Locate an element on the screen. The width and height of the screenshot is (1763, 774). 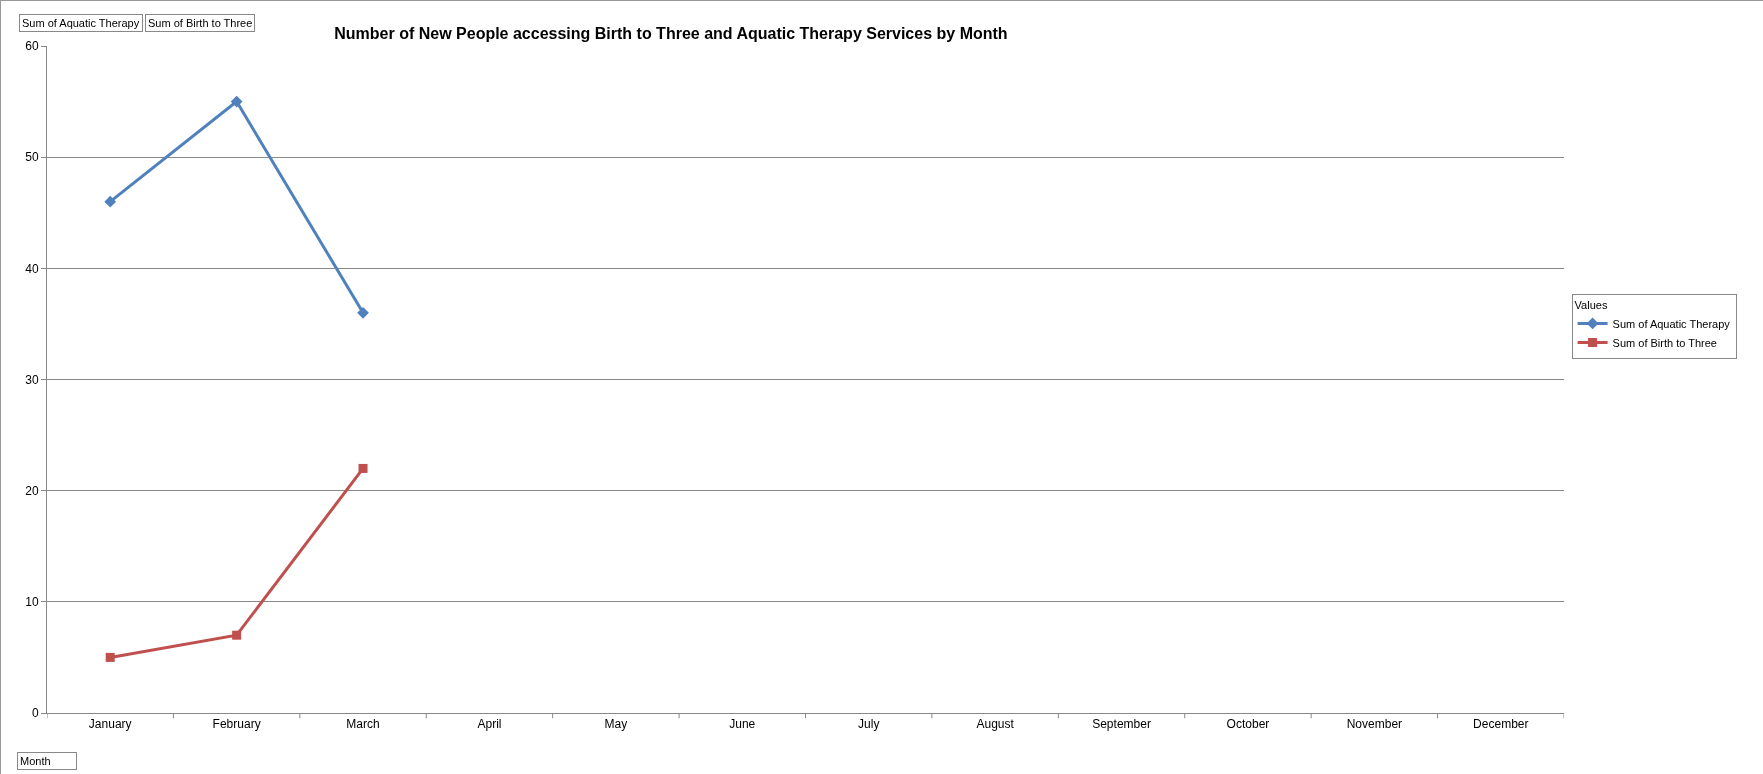
text: Sum of Birth to Three is located at coordinates (200, 23).